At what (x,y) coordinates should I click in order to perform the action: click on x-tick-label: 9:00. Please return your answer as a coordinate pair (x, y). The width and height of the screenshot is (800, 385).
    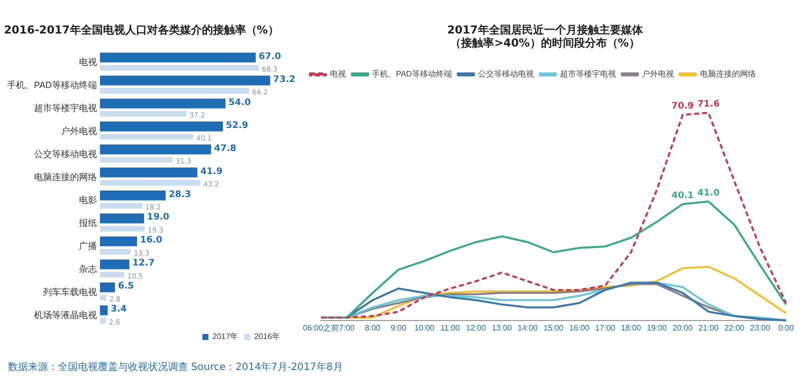
    Looking at the image, I should click on (398, 327).